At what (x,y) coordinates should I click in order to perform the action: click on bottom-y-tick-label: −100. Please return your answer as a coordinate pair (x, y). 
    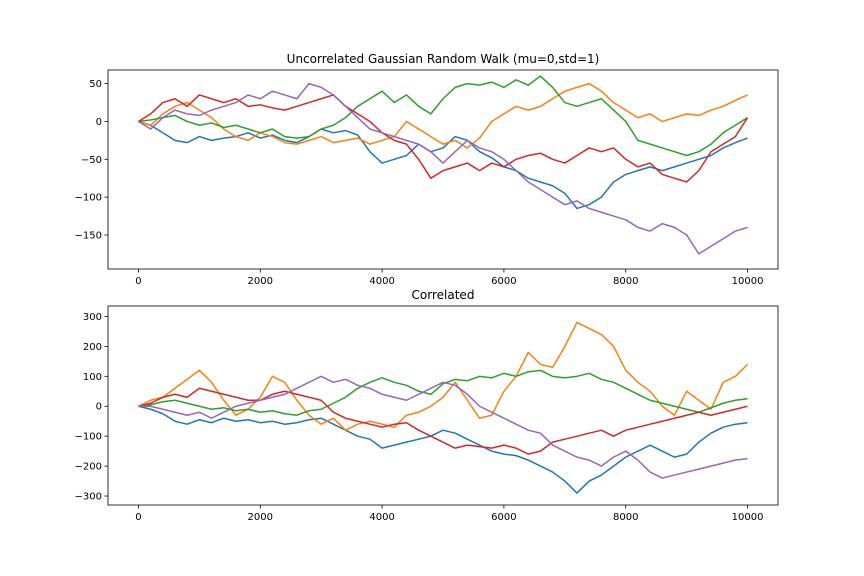
    Looking at the image, I should click on (88, 437).